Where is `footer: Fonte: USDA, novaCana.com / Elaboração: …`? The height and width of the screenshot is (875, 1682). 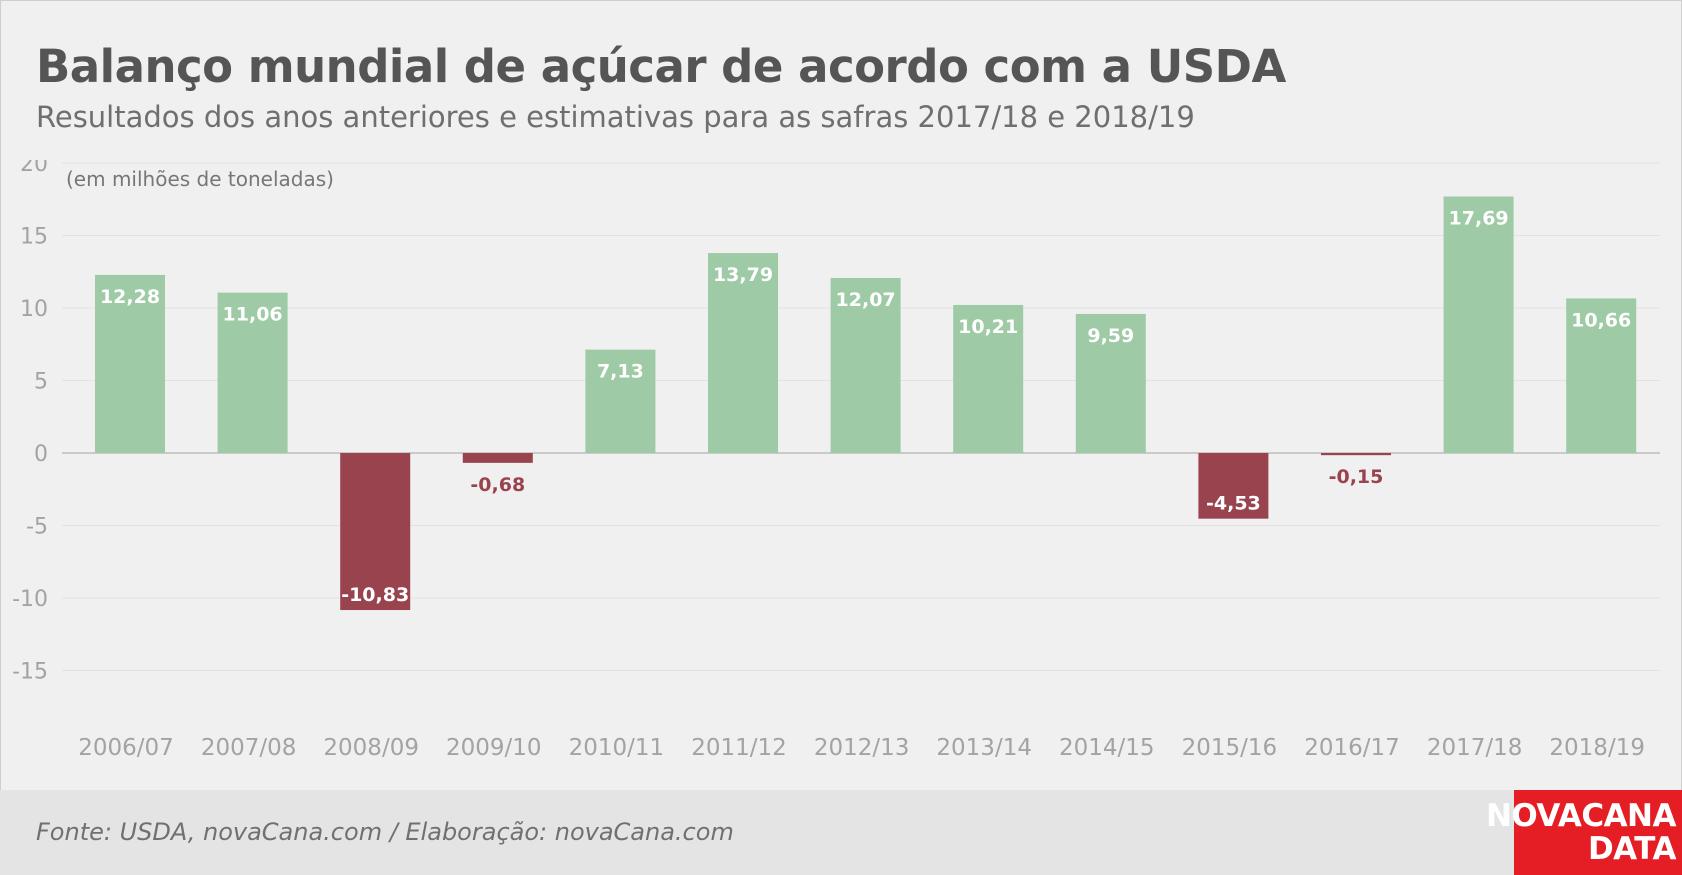 footer: Fonte: USDA, novaCana.com / Elaboração: … is located at coordinates (841, 832).